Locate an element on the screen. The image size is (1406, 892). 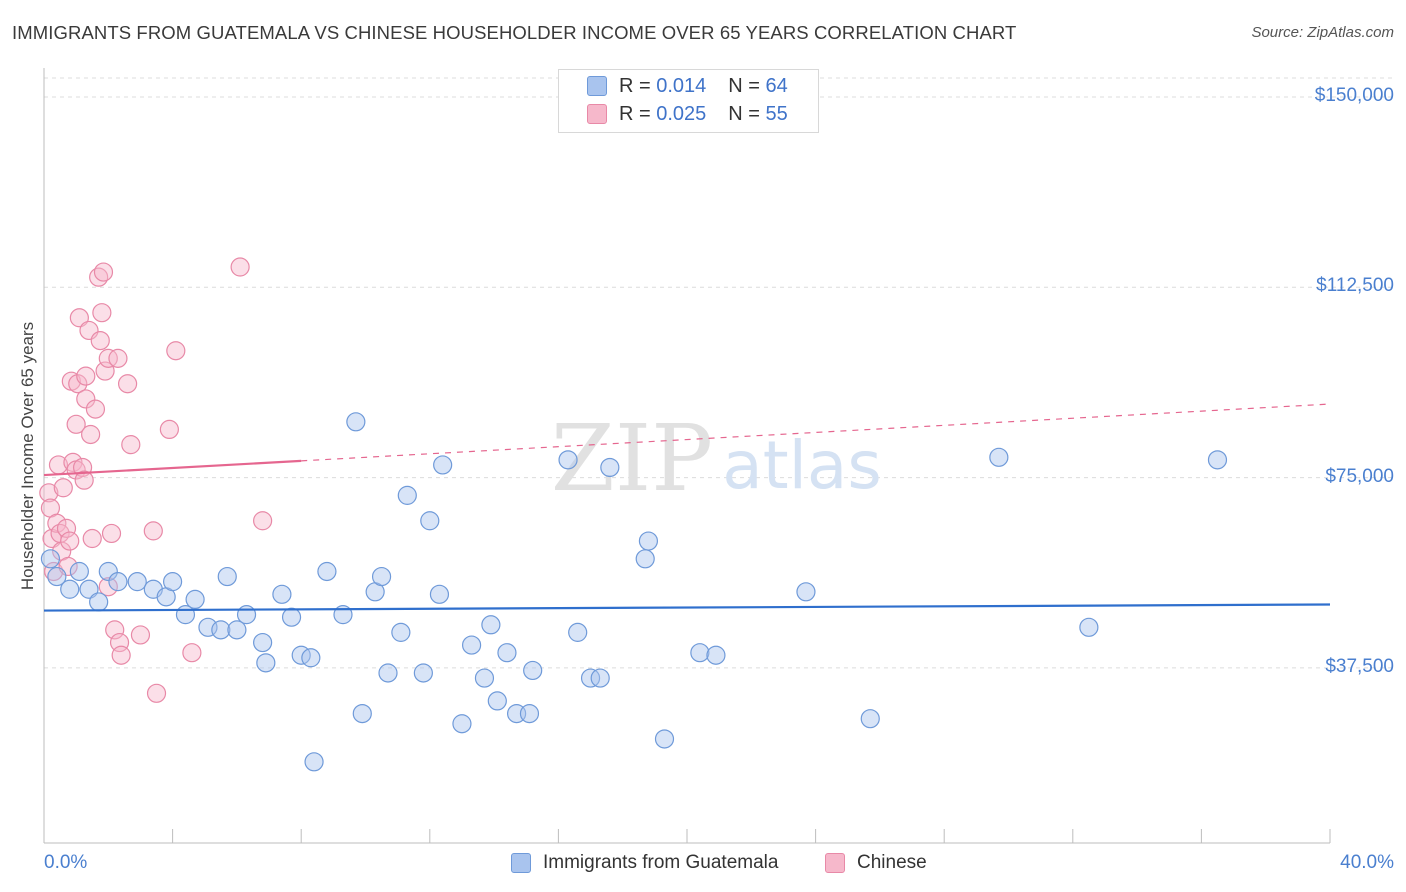
guatemala-trend-line is located at coordinates (687, 607).